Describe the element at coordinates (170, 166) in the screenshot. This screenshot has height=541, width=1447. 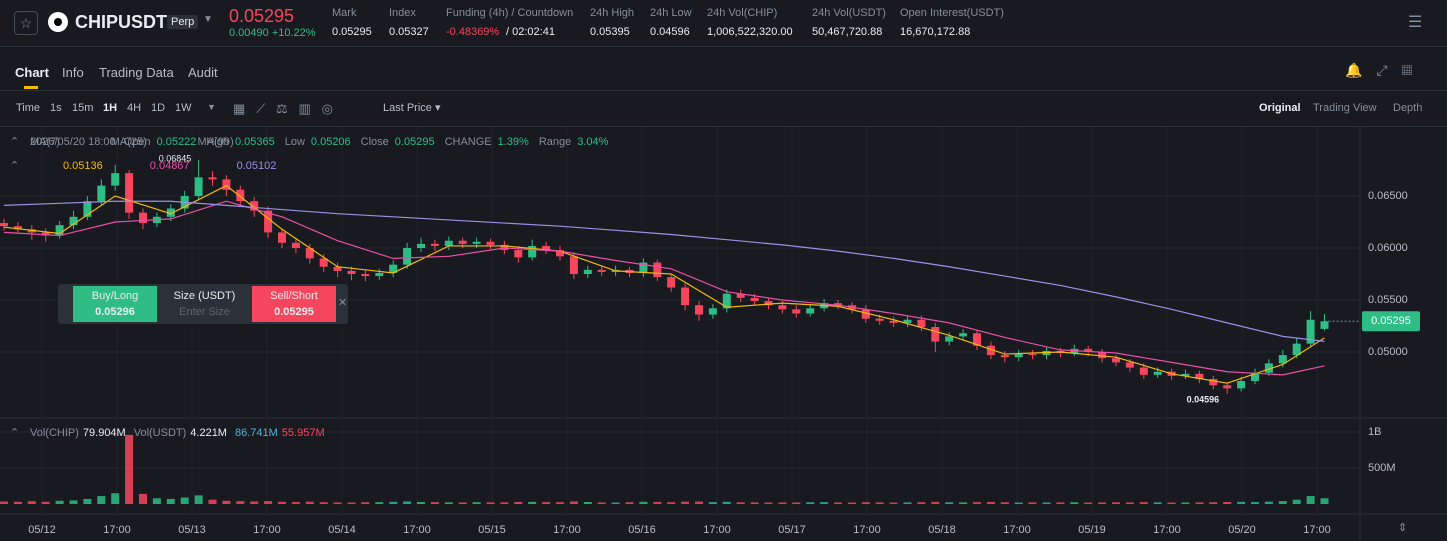
I see `ma-legend-value: 0.04867` at that location.